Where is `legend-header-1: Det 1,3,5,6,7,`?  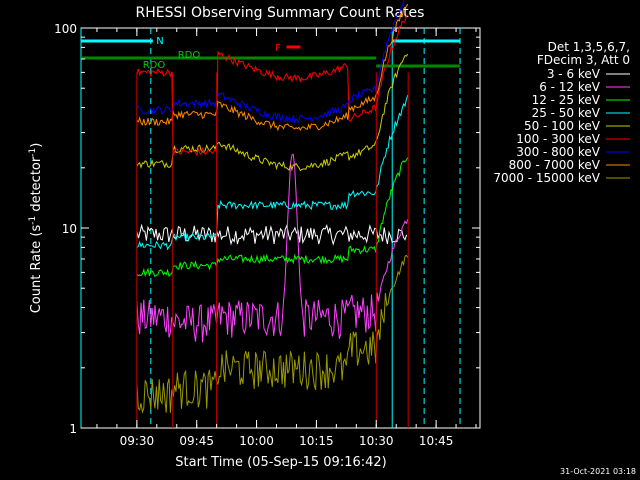
legend-header-1: Det 1,3,5,6,7, is located at coordinates (589, 47).